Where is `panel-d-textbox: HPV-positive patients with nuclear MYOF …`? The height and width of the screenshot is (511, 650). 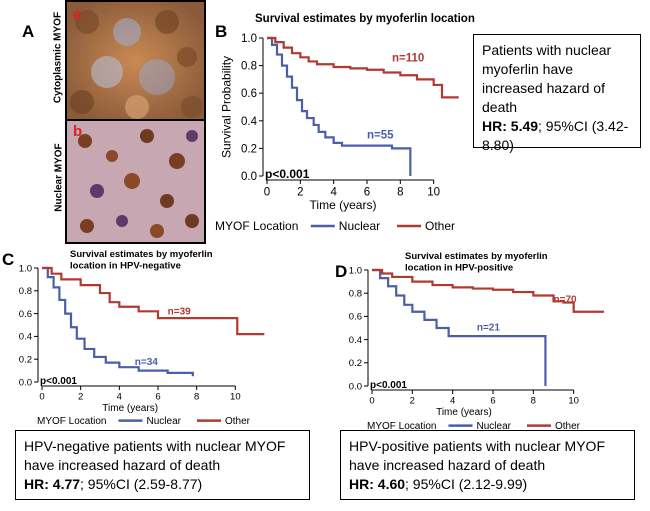 panel-d-textbox: HPV-positive patients with nuclear MYOF … is located at coordinates (487, 465).